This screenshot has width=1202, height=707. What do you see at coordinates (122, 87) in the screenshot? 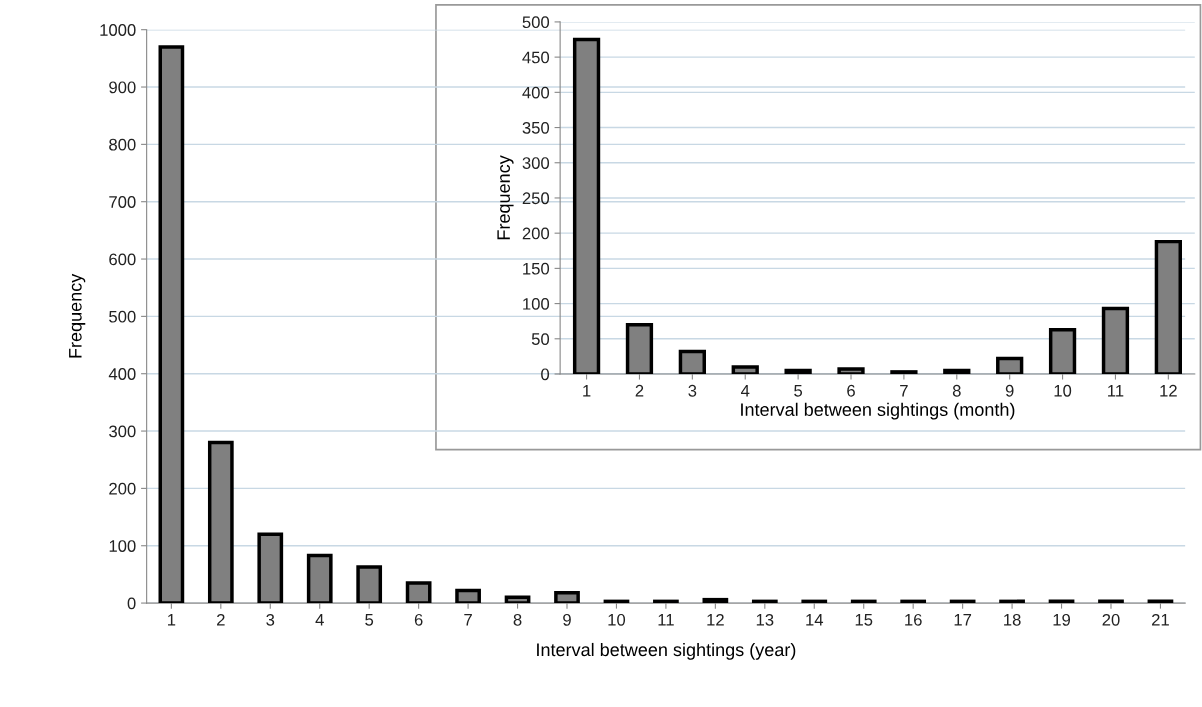
I see `y-tick-label: 900` at bounding box center [122, 87].